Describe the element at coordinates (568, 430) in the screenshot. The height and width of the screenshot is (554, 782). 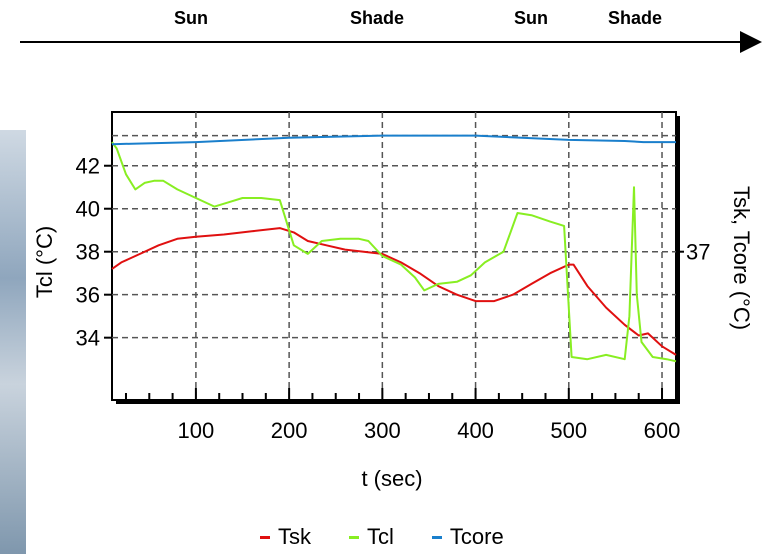
I see `x-tick-label: 500` at that location.